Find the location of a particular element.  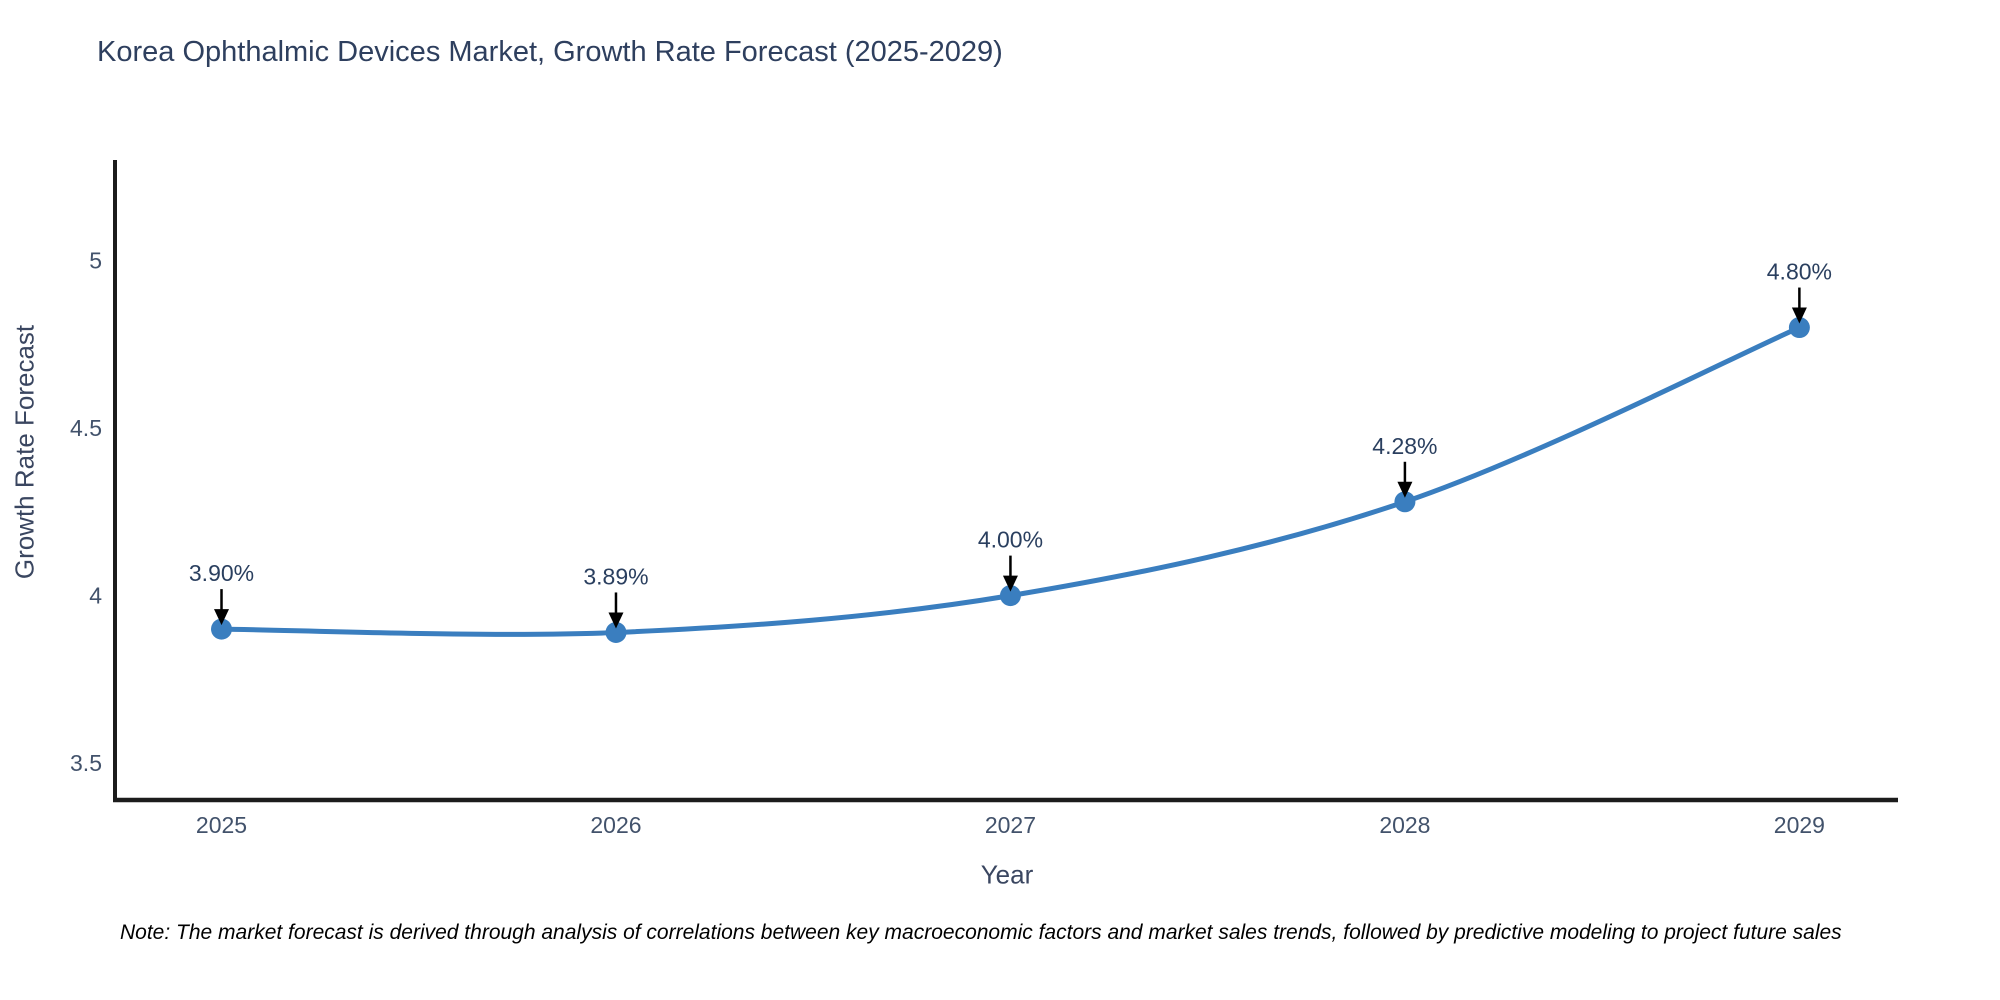

x-tick-label: 2025 is located at coordinates (221, 825).